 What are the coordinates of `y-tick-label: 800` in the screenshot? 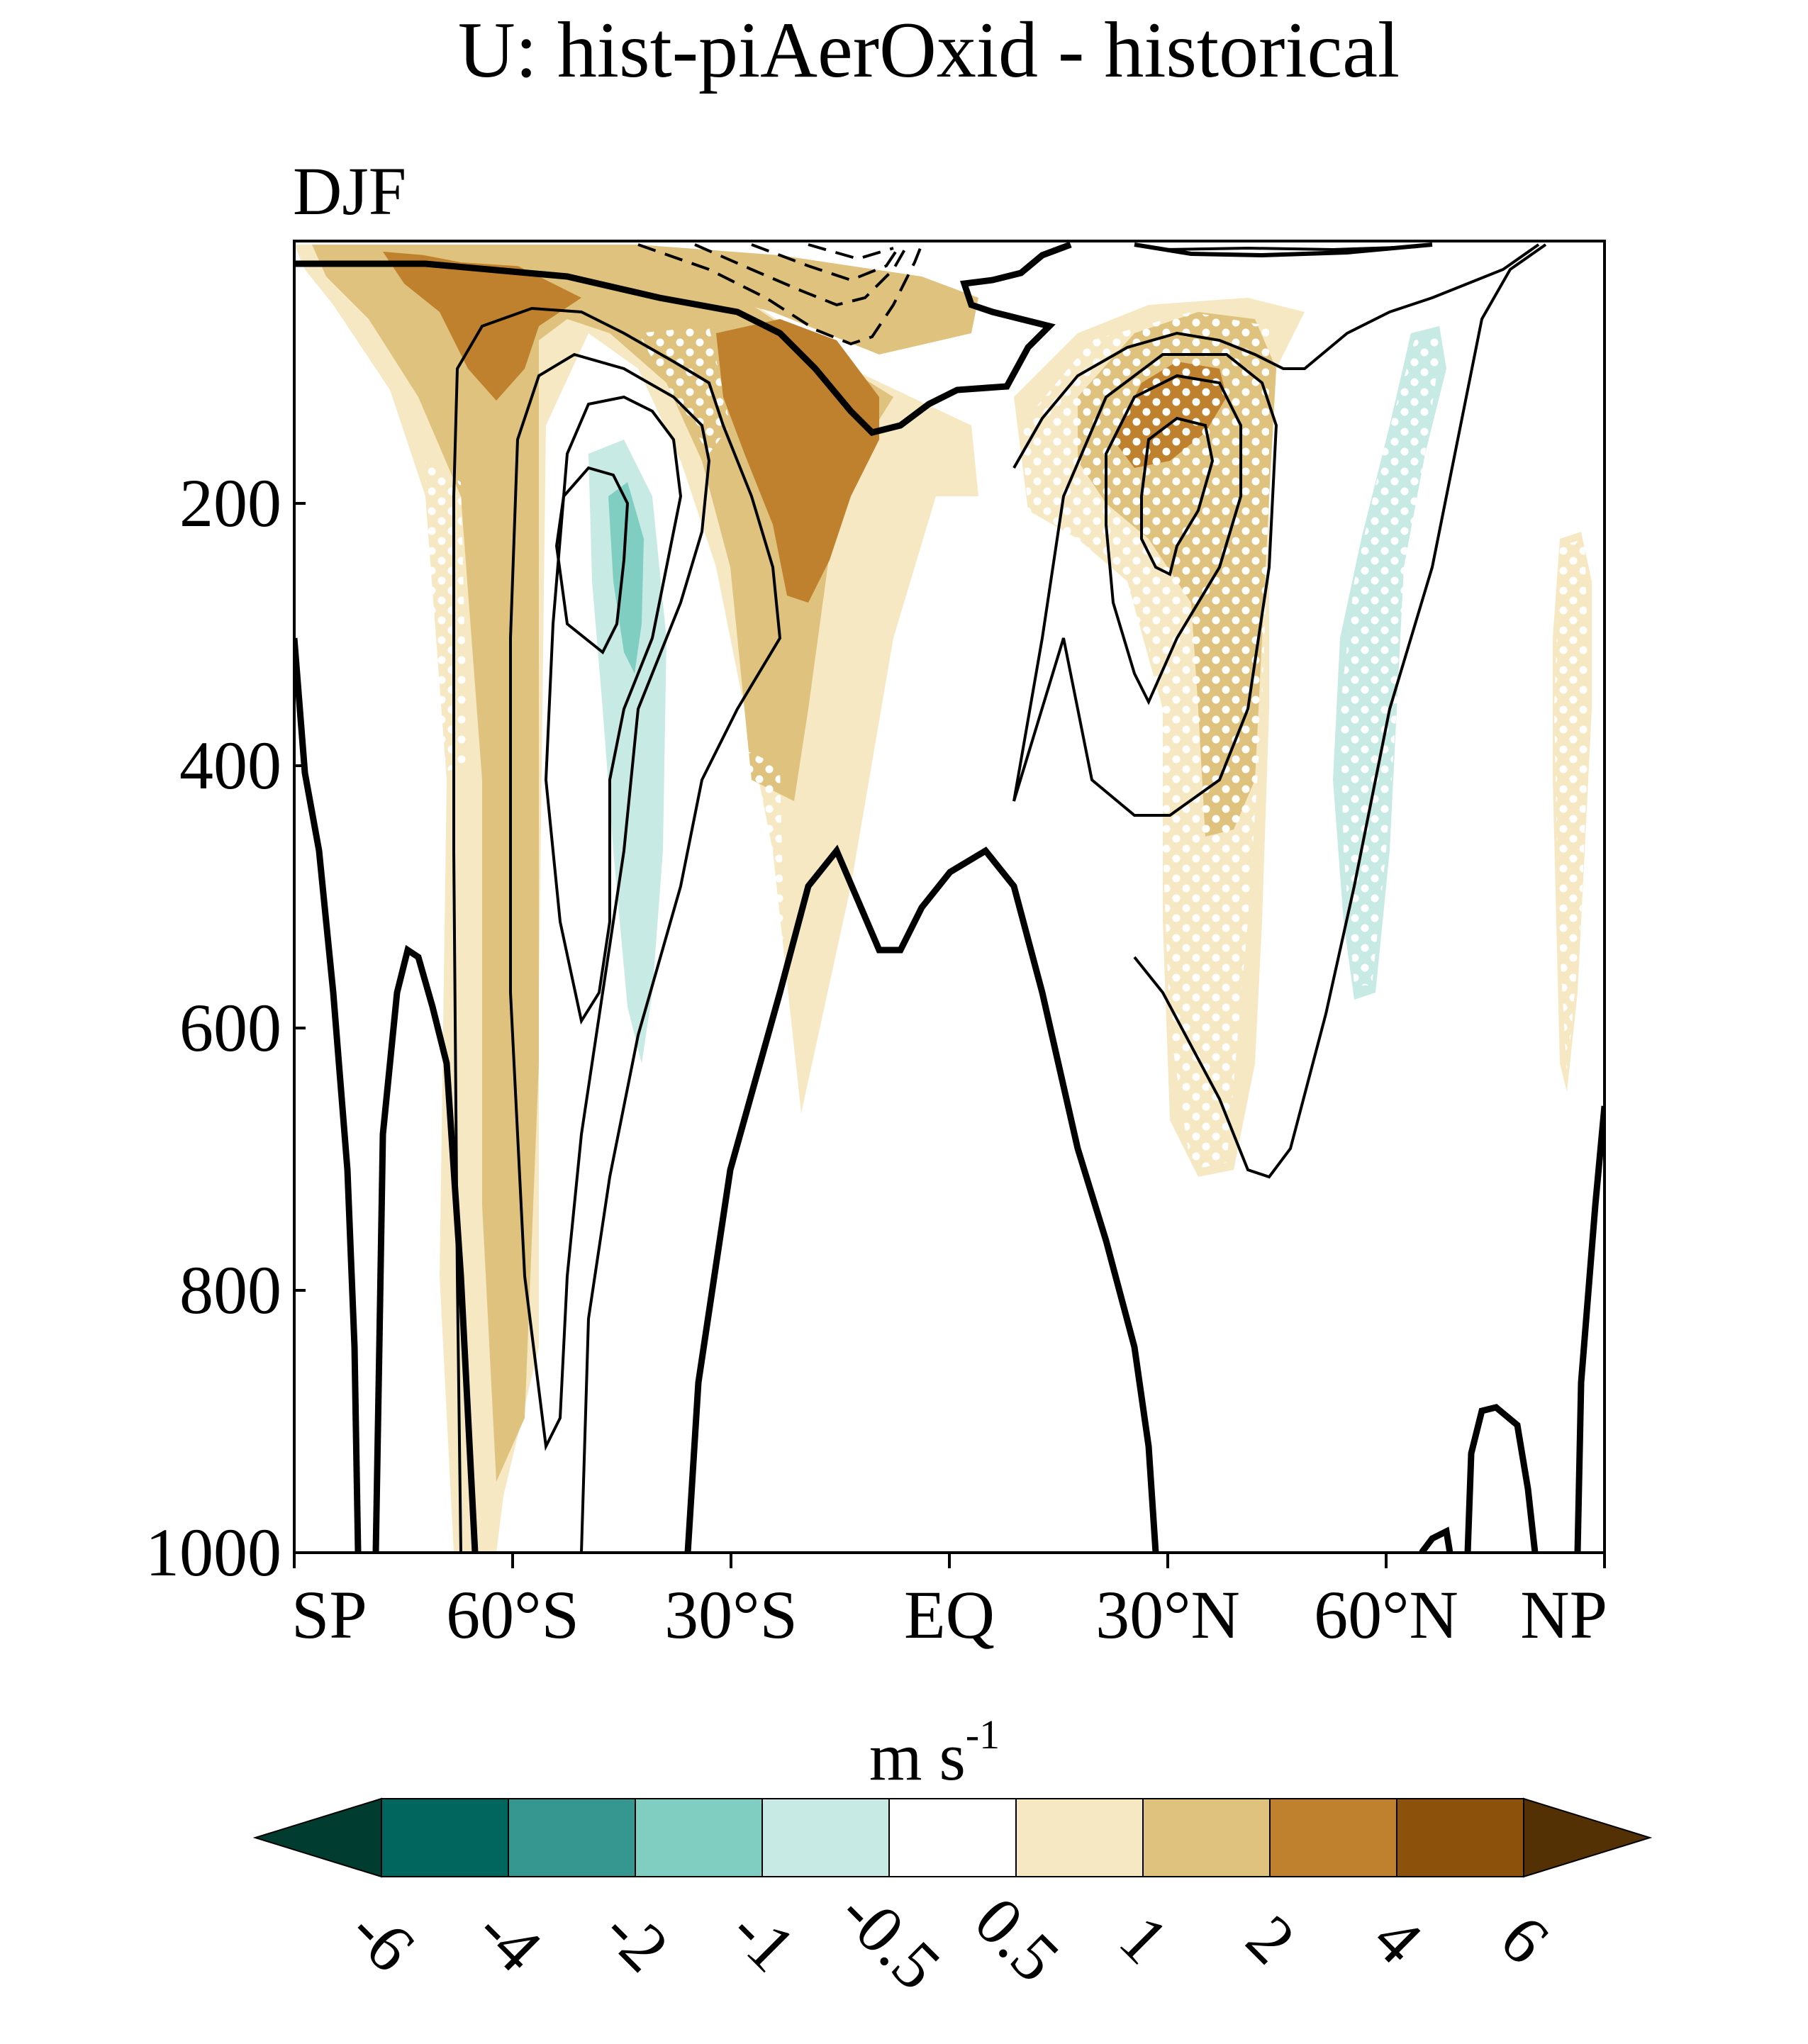 It's located at (230, 1290).